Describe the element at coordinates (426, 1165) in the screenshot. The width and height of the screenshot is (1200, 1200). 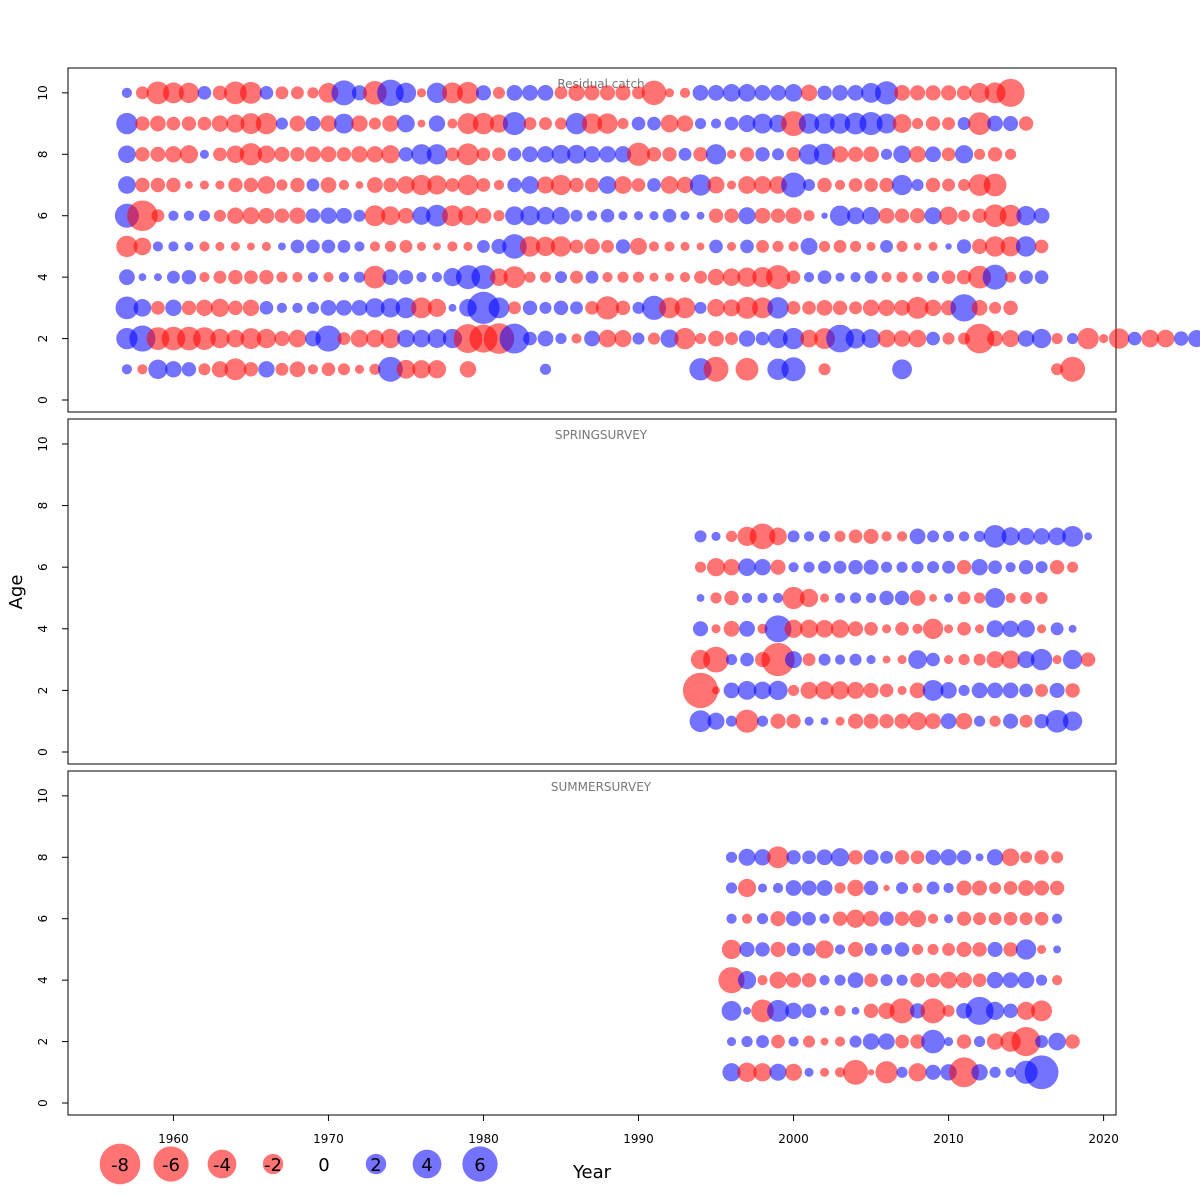
I see `legend-label: 4` at that location.